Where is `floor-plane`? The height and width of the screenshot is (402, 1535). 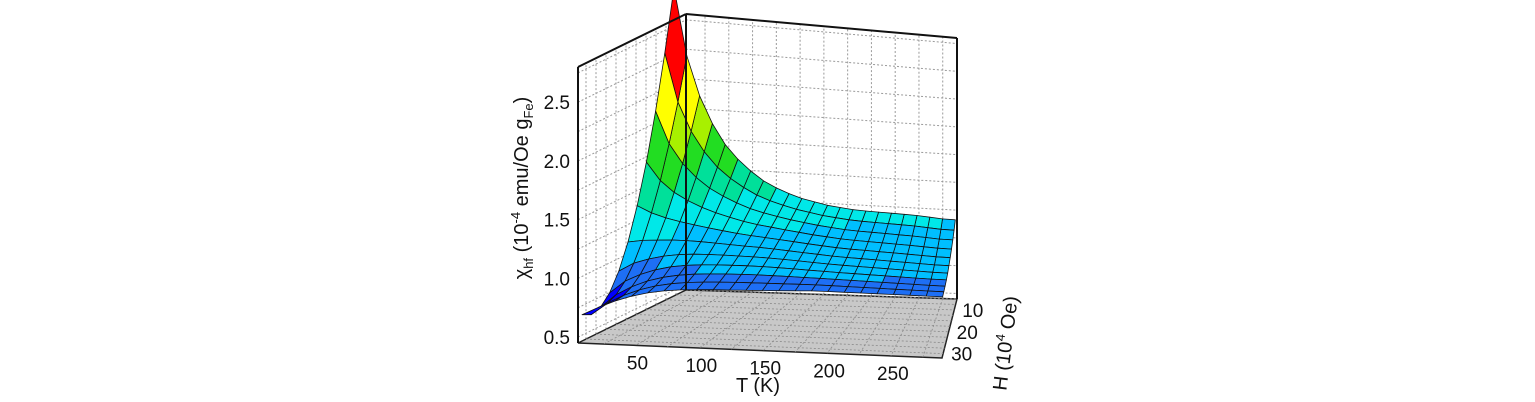 floor-plane is located at coordinates (767, 324).